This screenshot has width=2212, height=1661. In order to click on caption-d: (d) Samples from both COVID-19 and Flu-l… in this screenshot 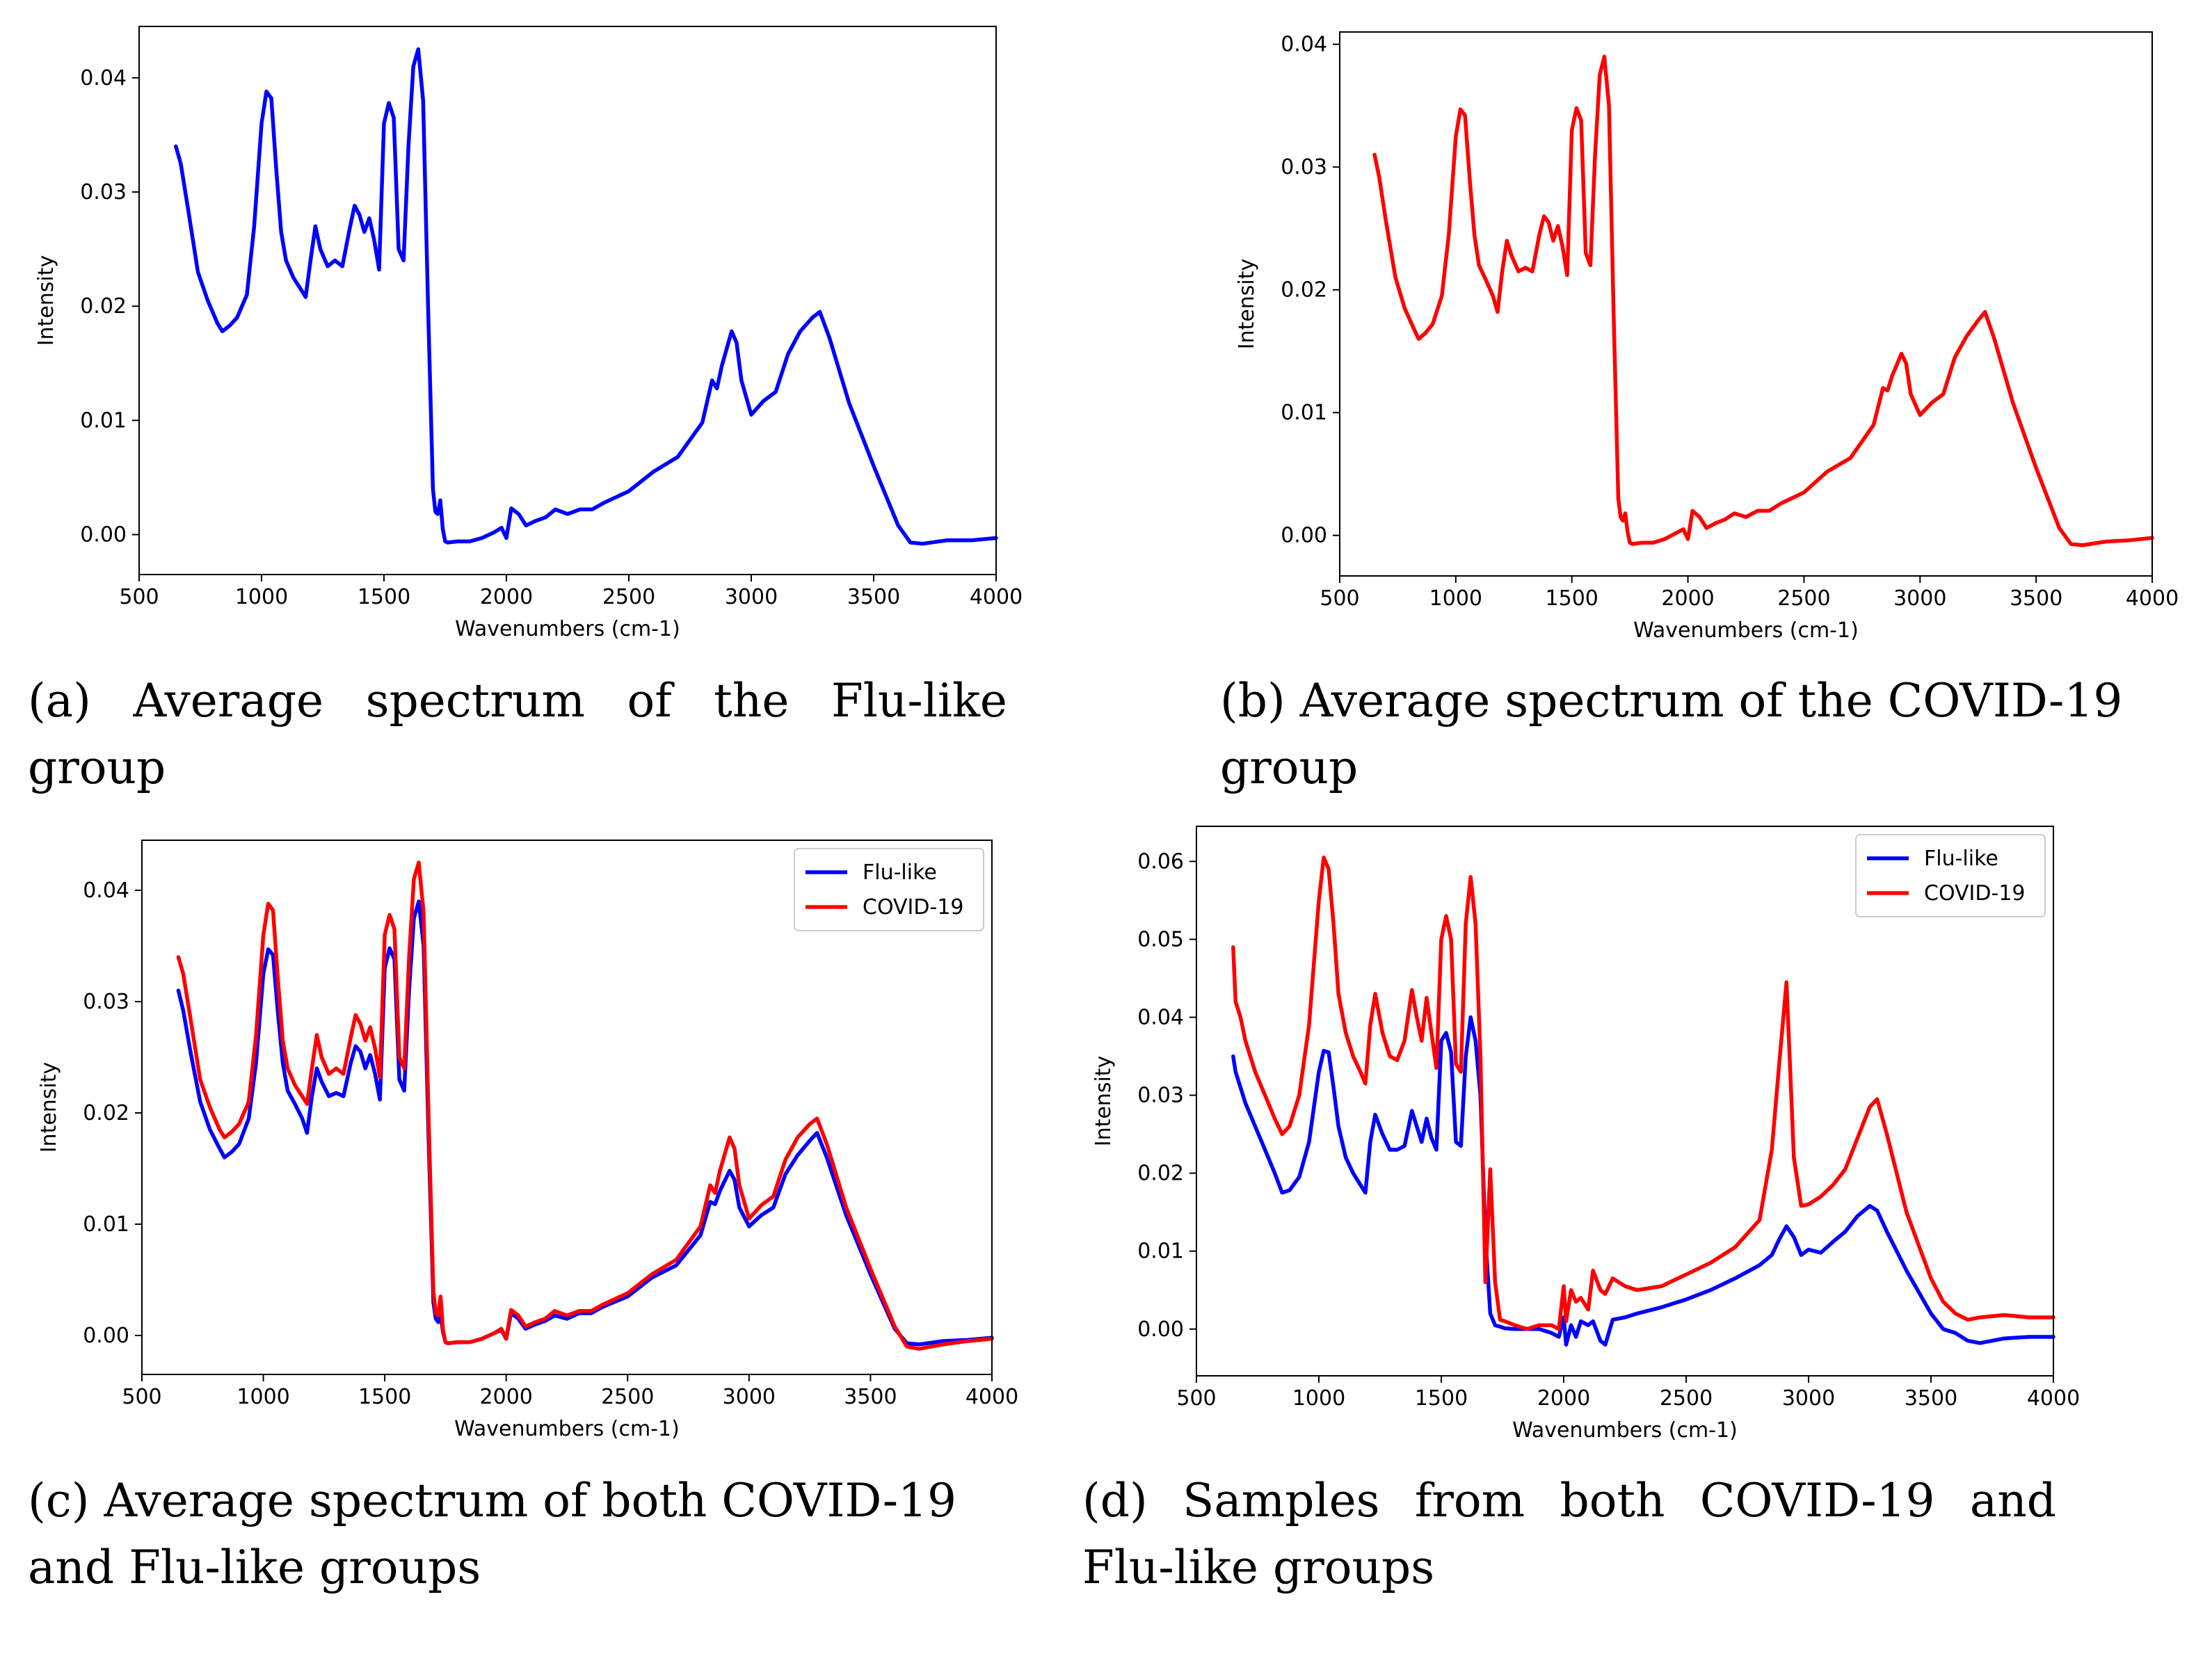, I will do `click(1569, 1534)`.